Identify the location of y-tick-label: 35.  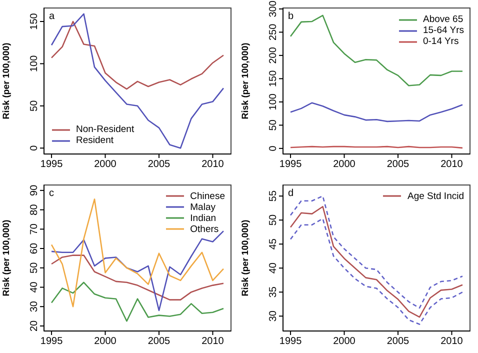
(273, 292).